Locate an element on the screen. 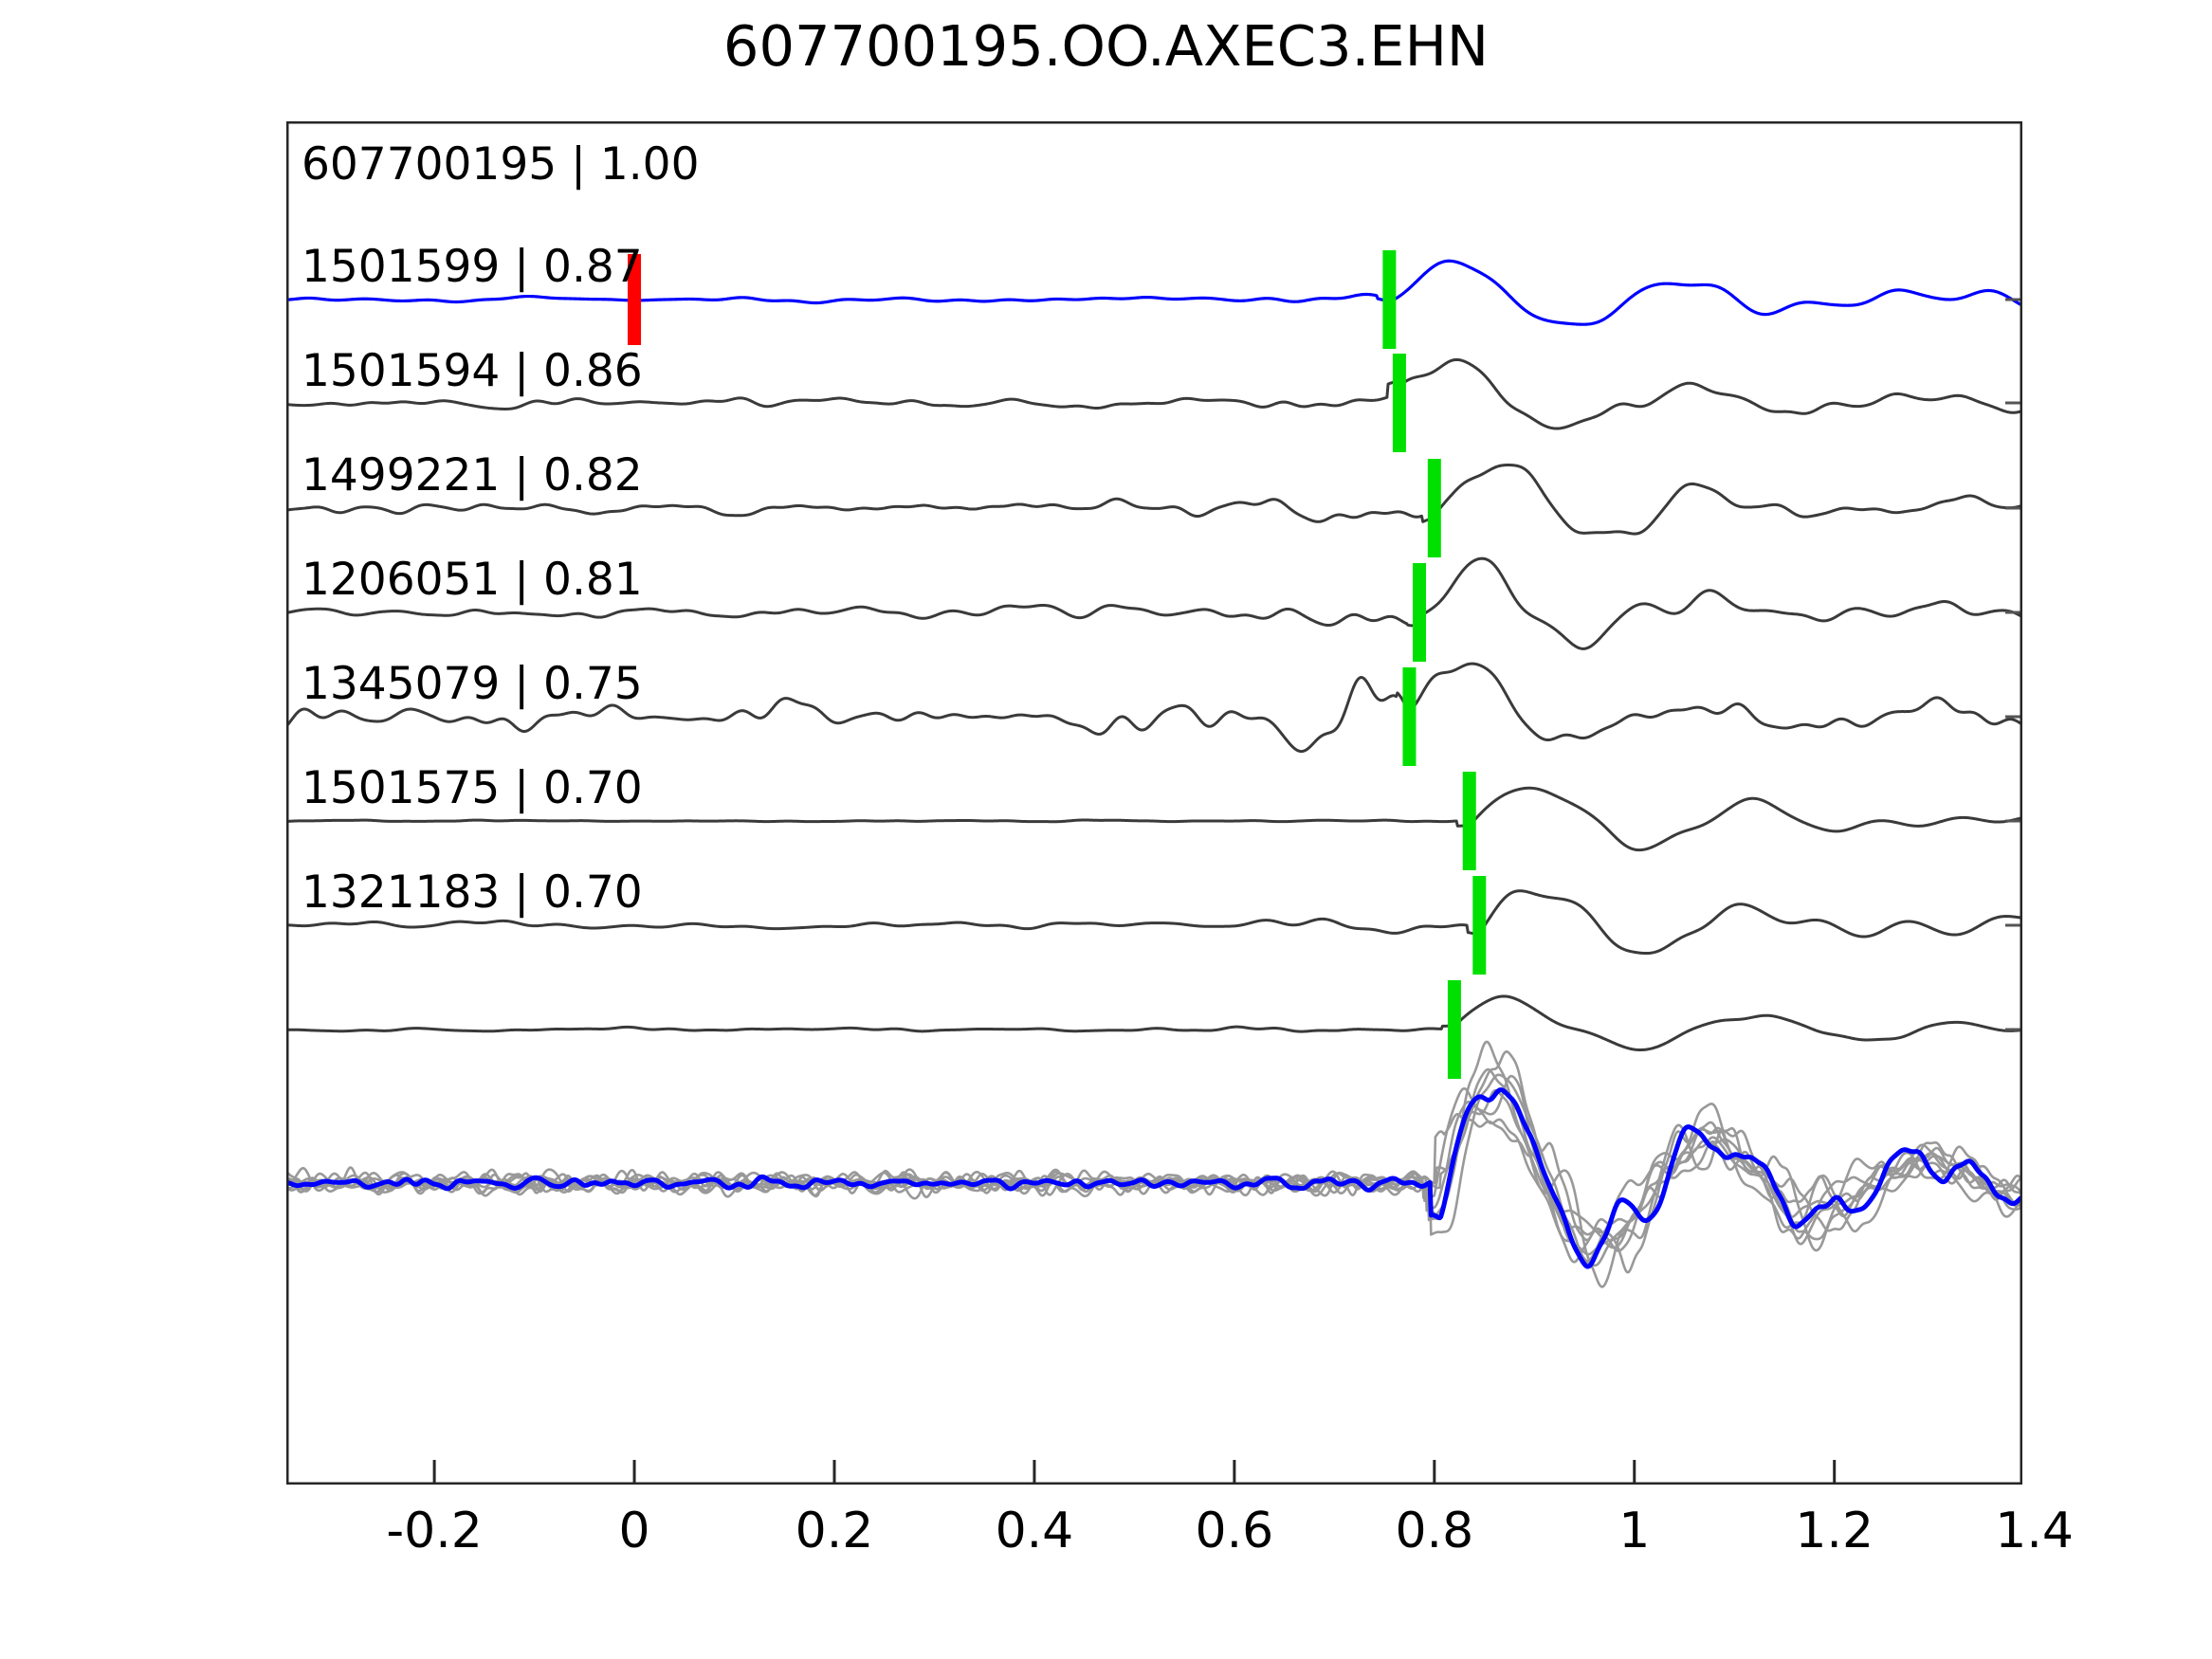 The width and height of the screenshot is (2212, 1659). x-tick-label: 1.2 is located at coordinates (1834, 1531).